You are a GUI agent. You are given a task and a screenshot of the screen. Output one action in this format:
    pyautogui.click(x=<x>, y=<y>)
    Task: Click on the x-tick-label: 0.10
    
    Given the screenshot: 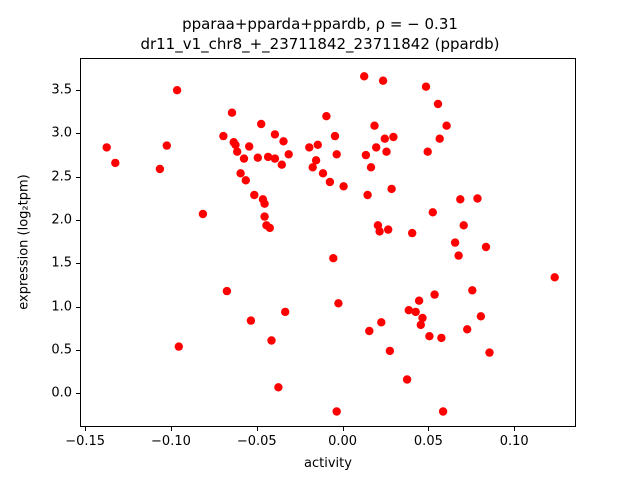 What is the action you would take?
    pyautogui.click(x=514, y=441)
    